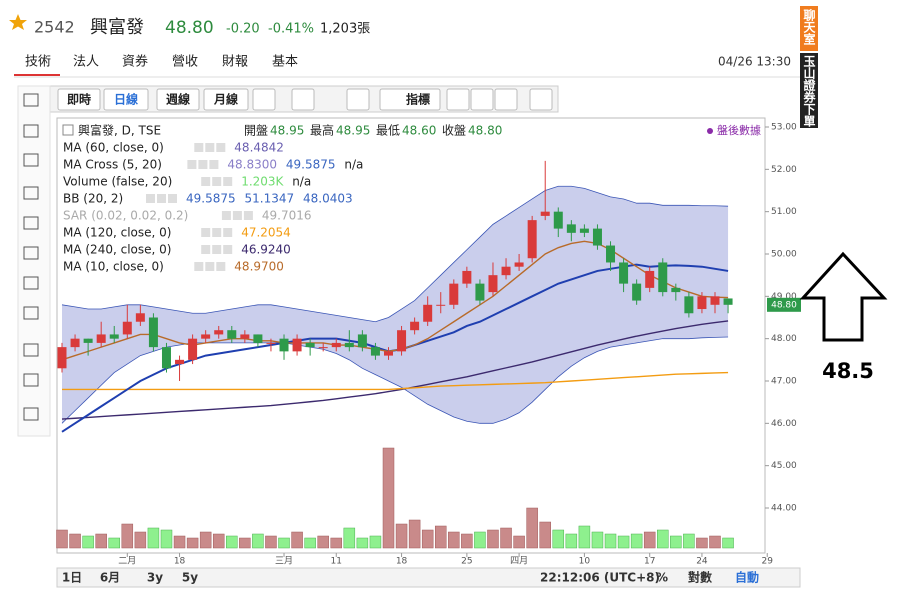 The image size is (900, 600). What do you see at coordinates (843, 296) in the screenshot?
I see `annotation-arrow` at bounding box center [843, 296].